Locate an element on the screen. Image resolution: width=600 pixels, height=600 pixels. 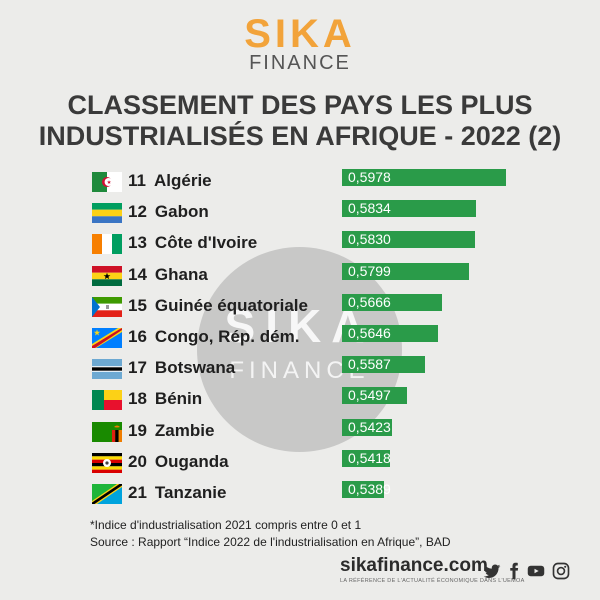
youtube-icon is located at coordinates (536, 571).